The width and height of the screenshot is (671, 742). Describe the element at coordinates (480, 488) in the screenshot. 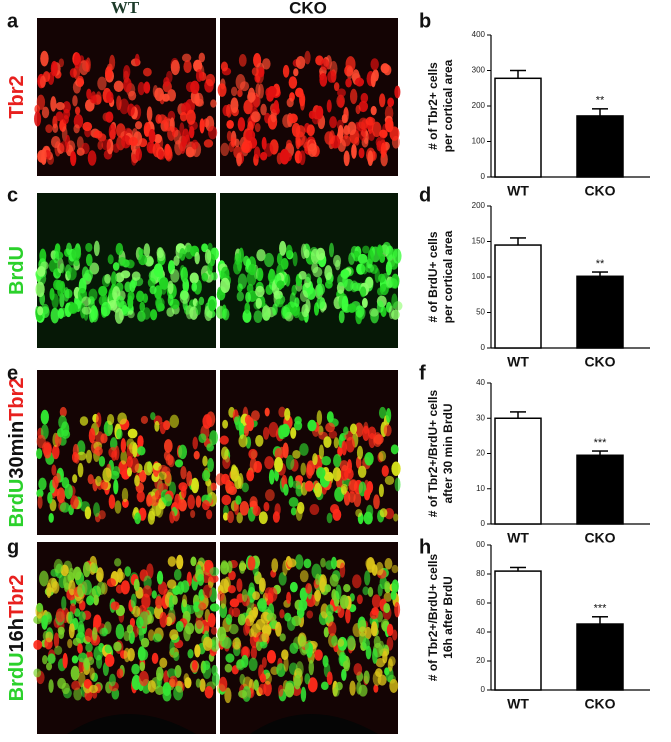

I see `y-tick-label: 10` at that location.